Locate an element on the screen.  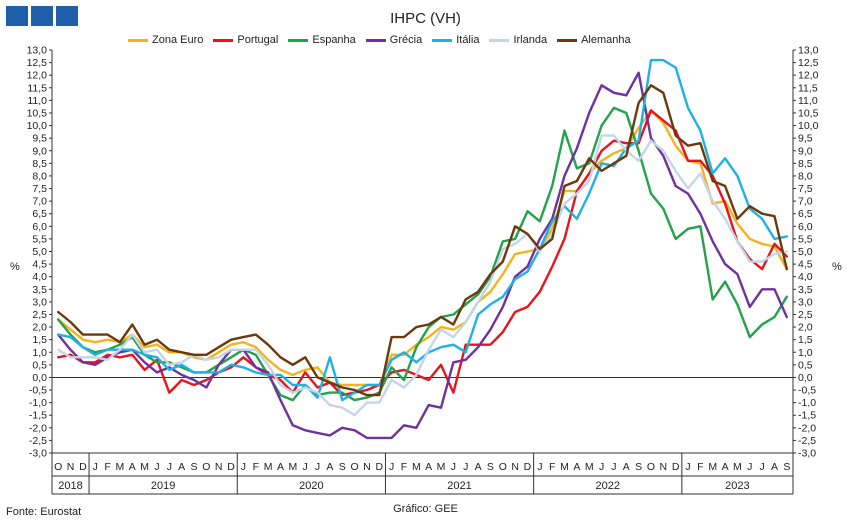
x-tick-label-year: 2021 is located at coordinates (459, 486).